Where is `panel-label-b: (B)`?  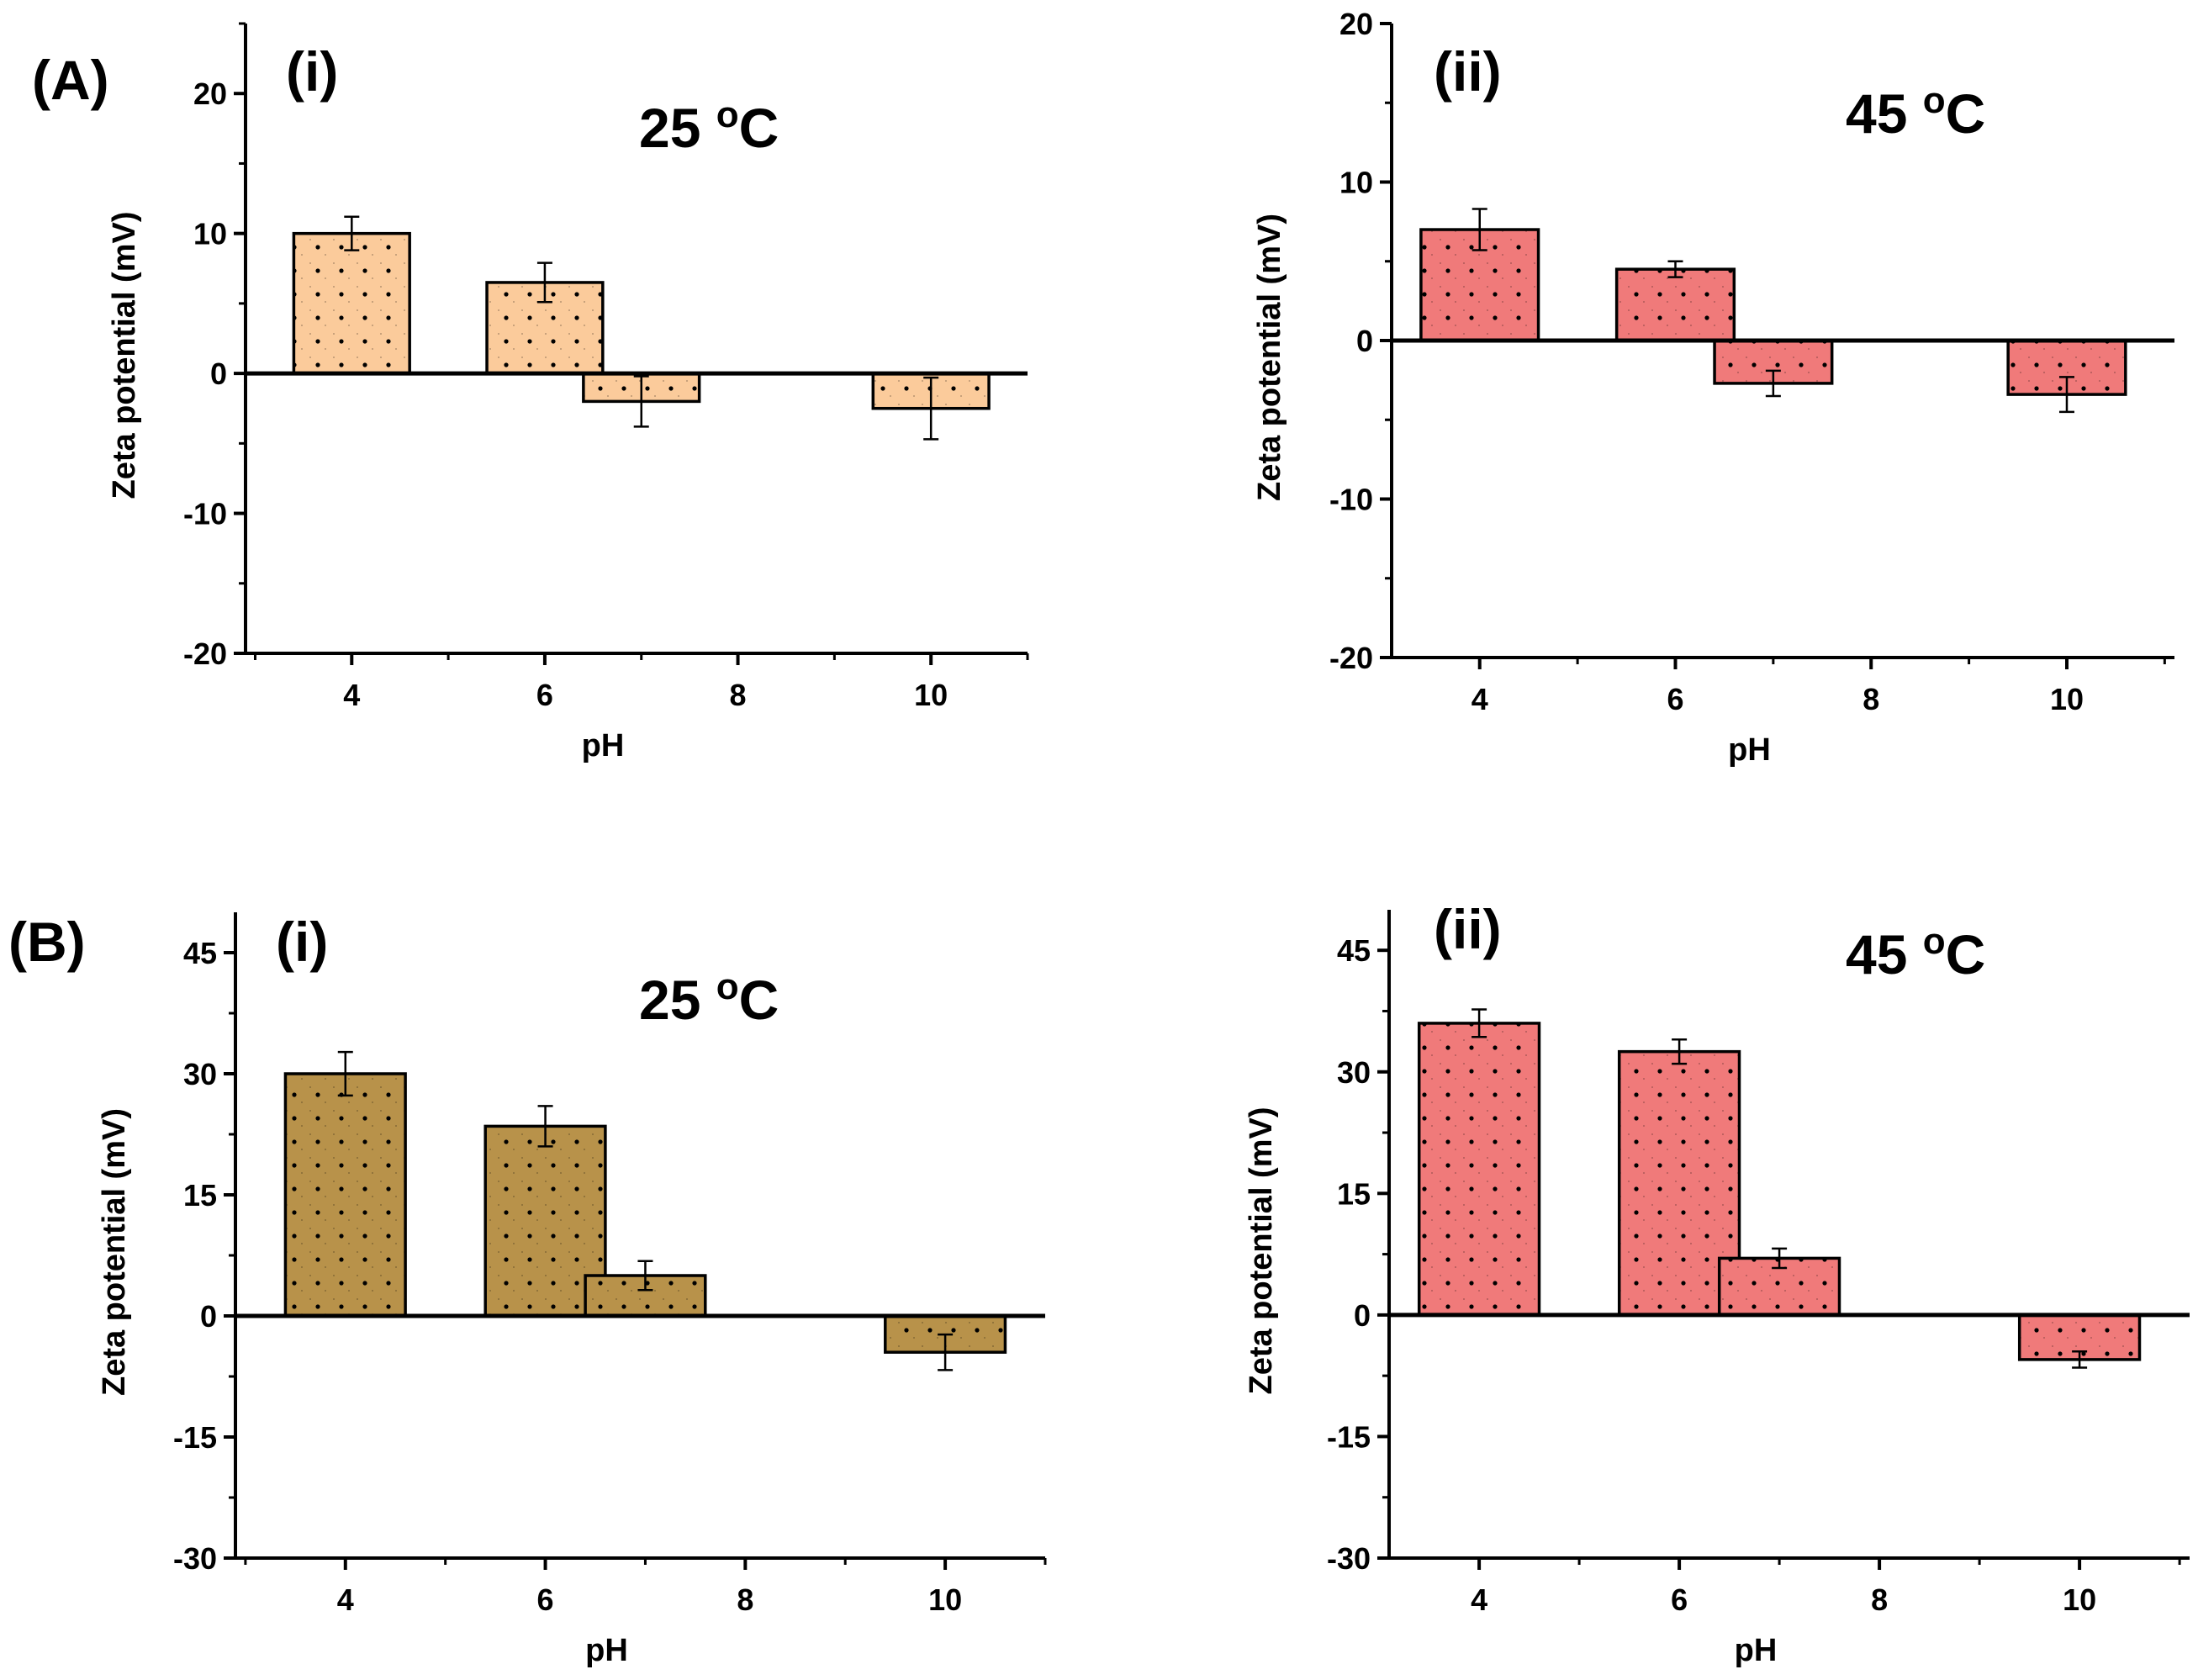 panel-label-b: (B) is located at coordinates (47, 942).